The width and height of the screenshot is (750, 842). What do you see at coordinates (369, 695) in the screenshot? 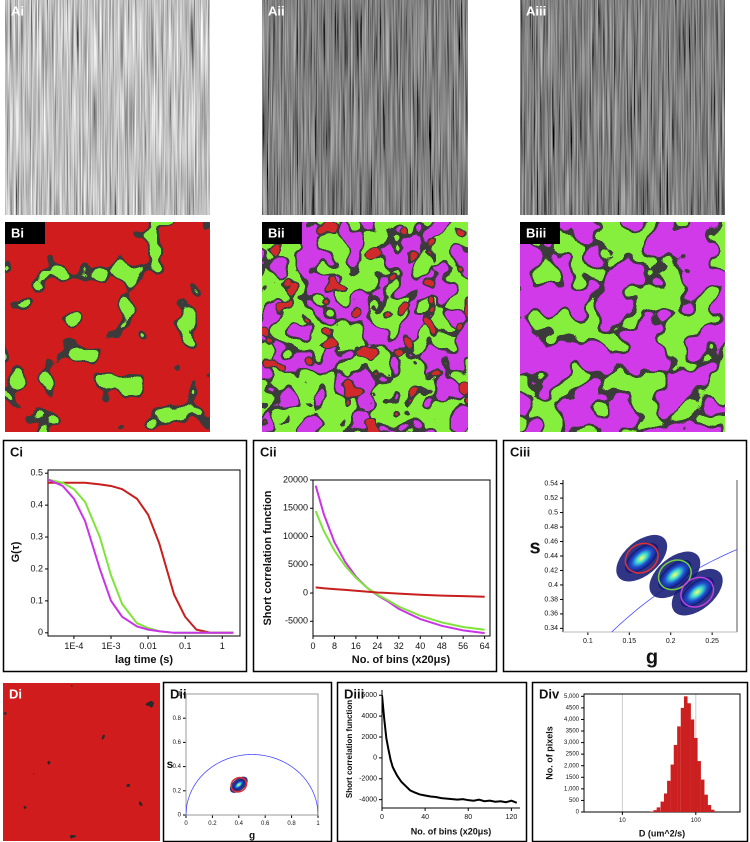
I see `y-tick-label: 6000` at bounding box center [369, 695].